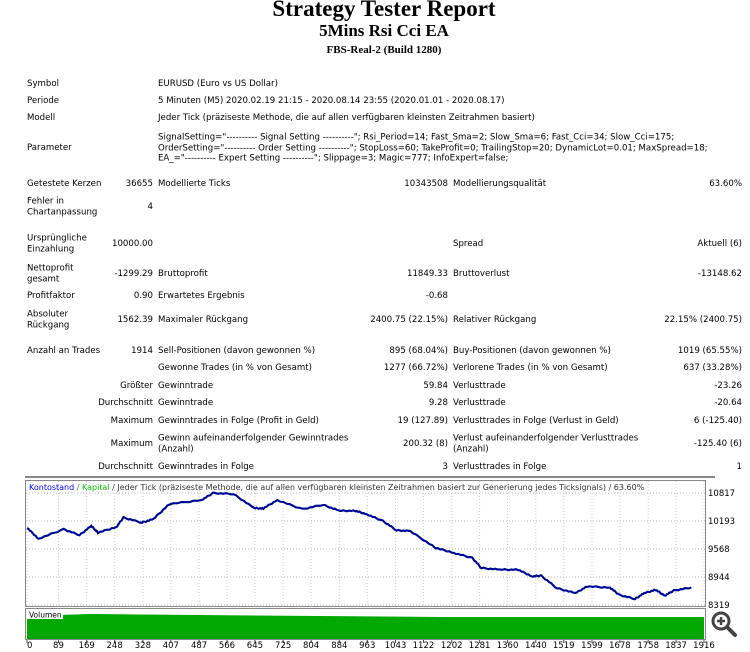 This screenshot has width=750, height=652. I want to click on field-label: Symbol, so click(43, 83).